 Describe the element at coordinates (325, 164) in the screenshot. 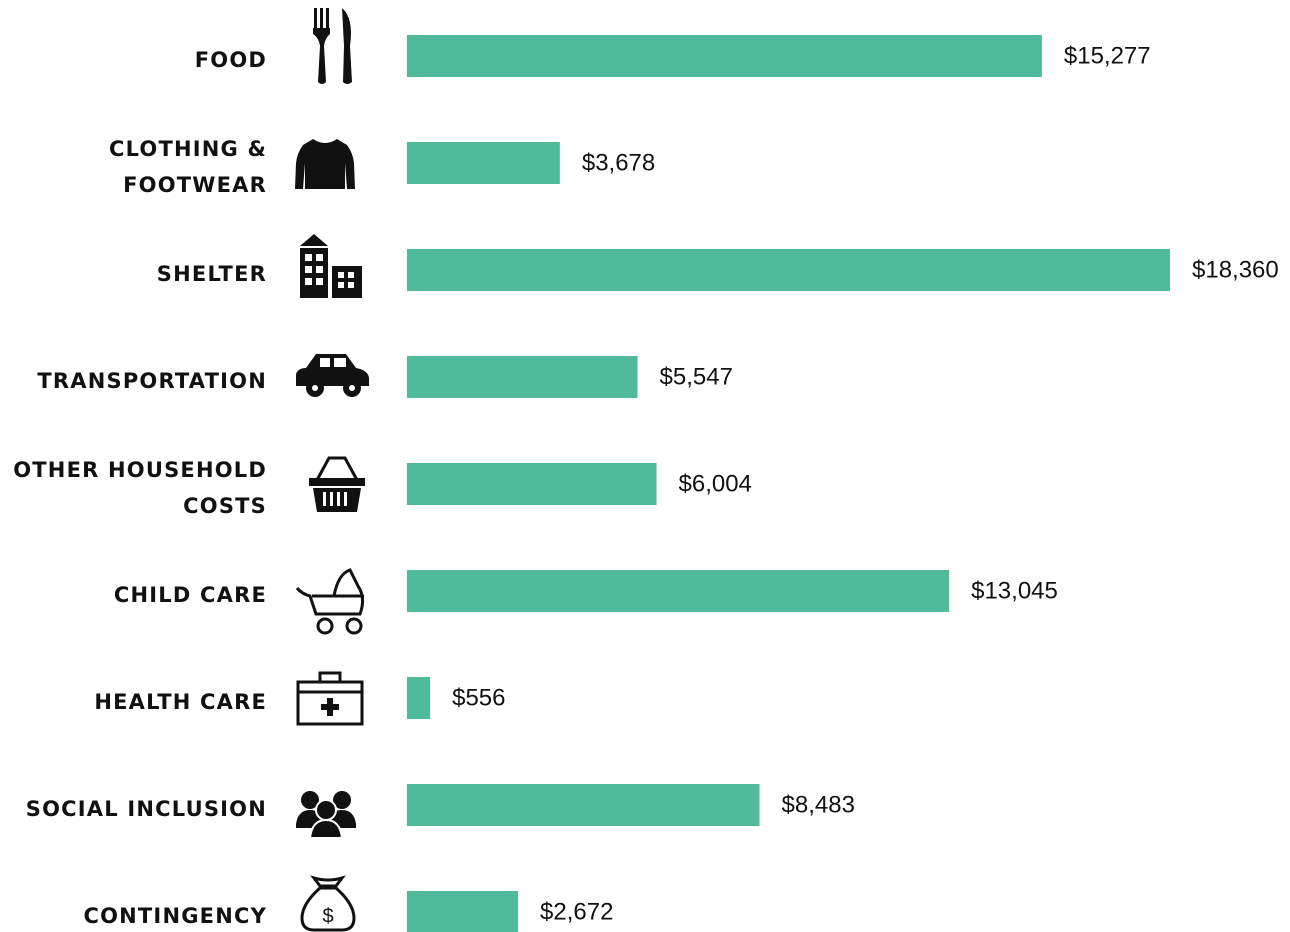

I see `icon-clothing` at that location.